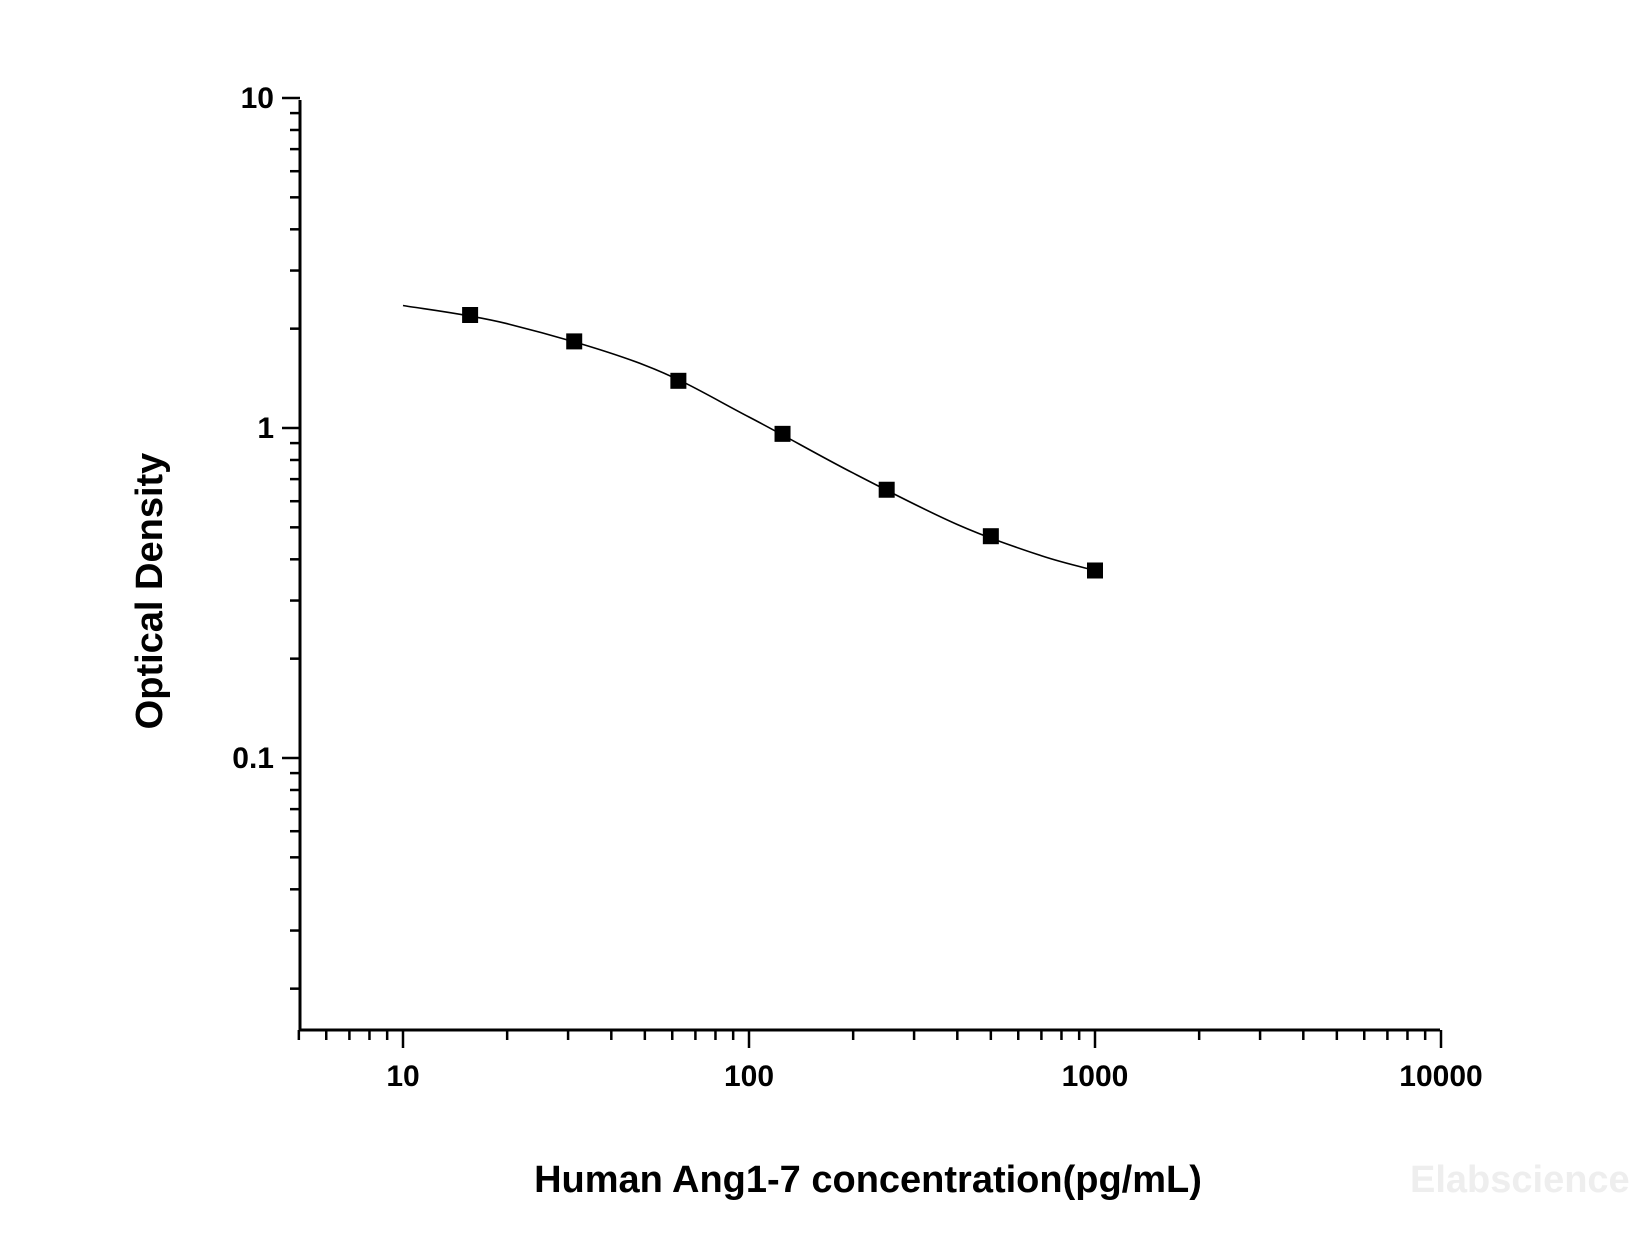 The height and width of the screenshot is (1237, 1650). I want to click on watermark: Elabscience, so click(1520, 1180).